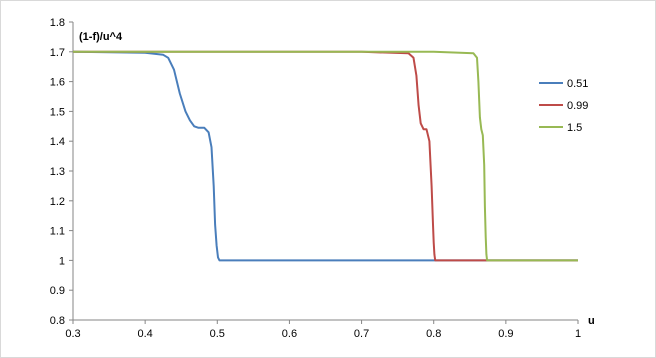 The width and height of the screenshot is (656, 358). I want to click on legend-label: 0.51, so click(577, 84).